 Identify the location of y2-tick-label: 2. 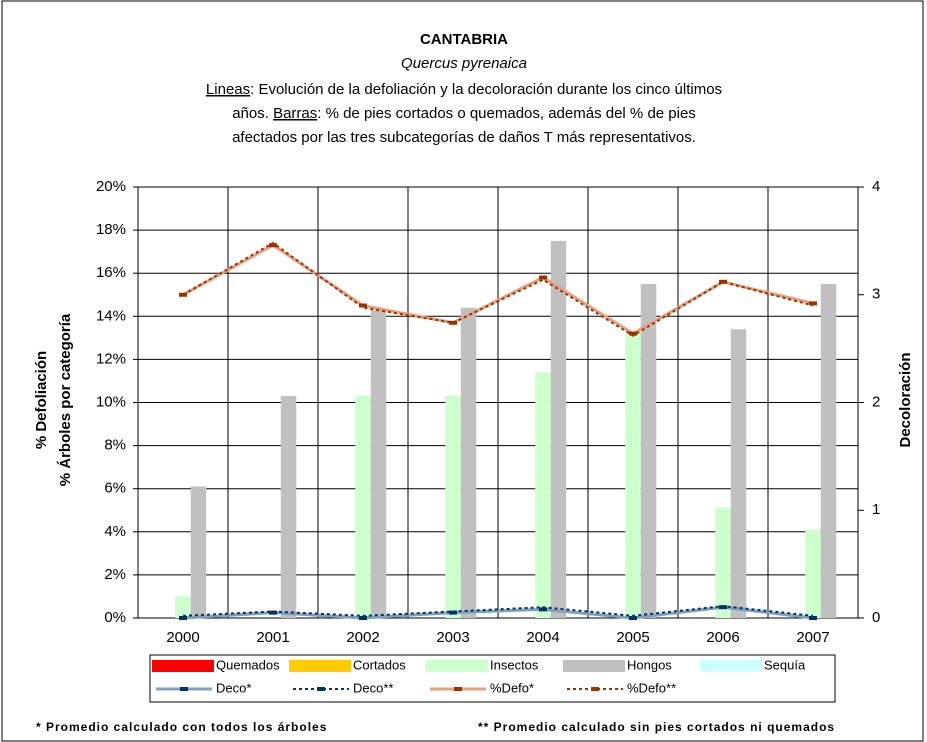
(876, 401).